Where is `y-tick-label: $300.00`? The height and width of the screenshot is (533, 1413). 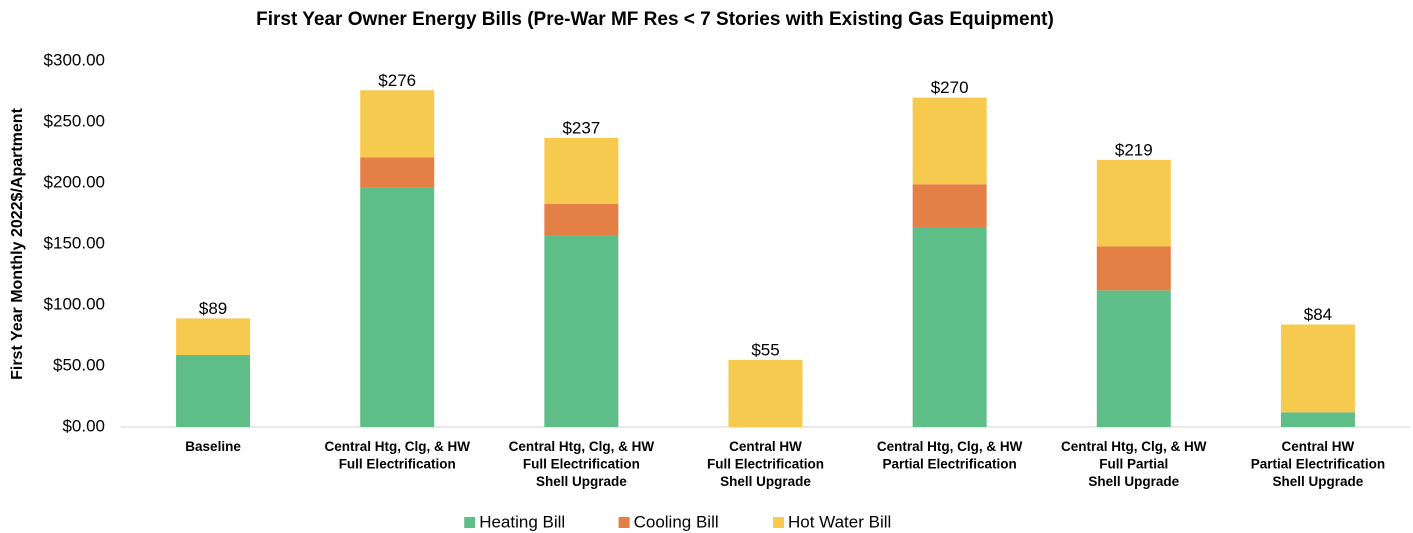
y-tick-label: $300.00 is located at coordinates (74, 59).